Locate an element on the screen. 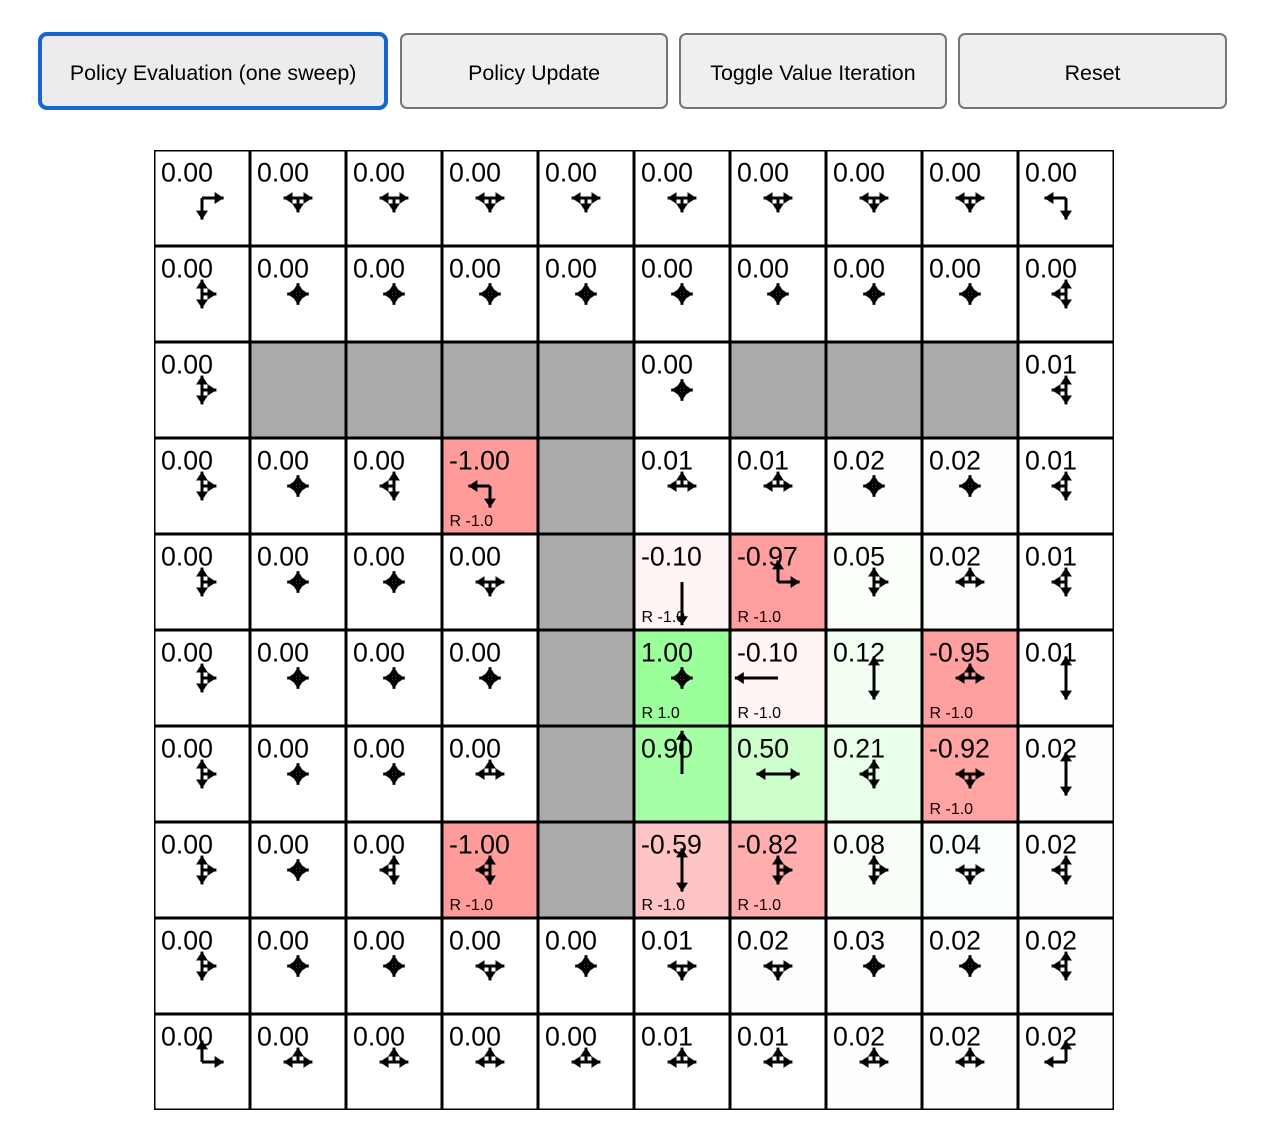 The image size is (1278, 1126). svg-text: 0.90 is located at coordinates (667, 748).